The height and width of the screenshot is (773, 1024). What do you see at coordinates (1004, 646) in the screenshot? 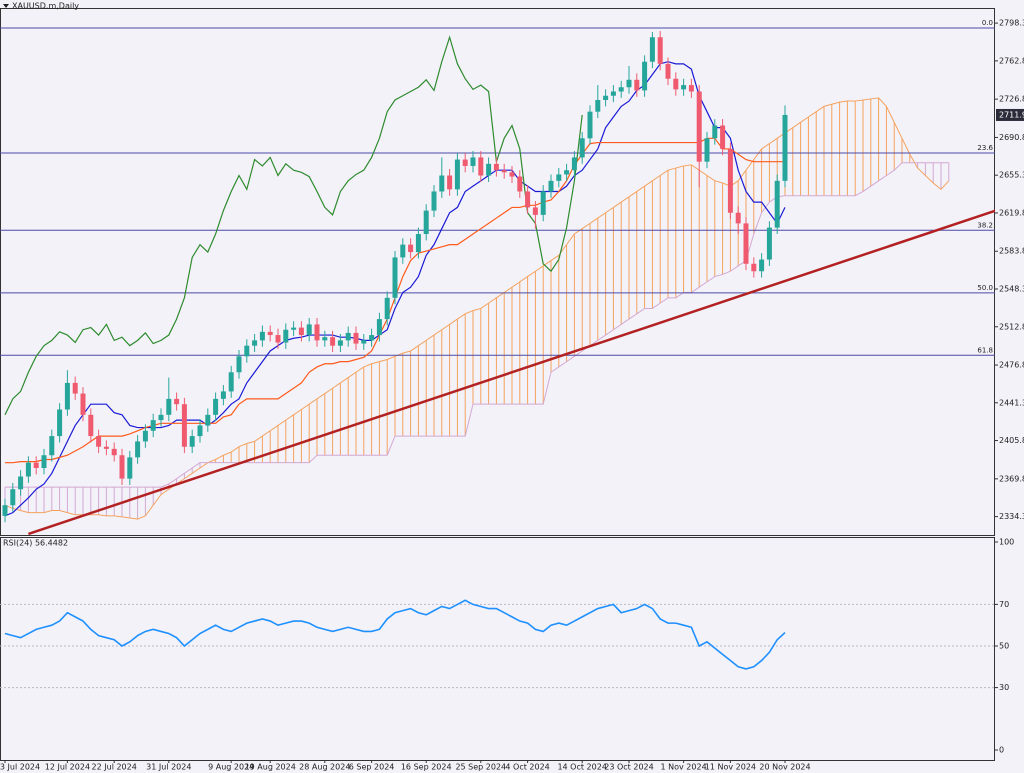
I see `y-tick-label: 50` at bounding box center [1004, 646].